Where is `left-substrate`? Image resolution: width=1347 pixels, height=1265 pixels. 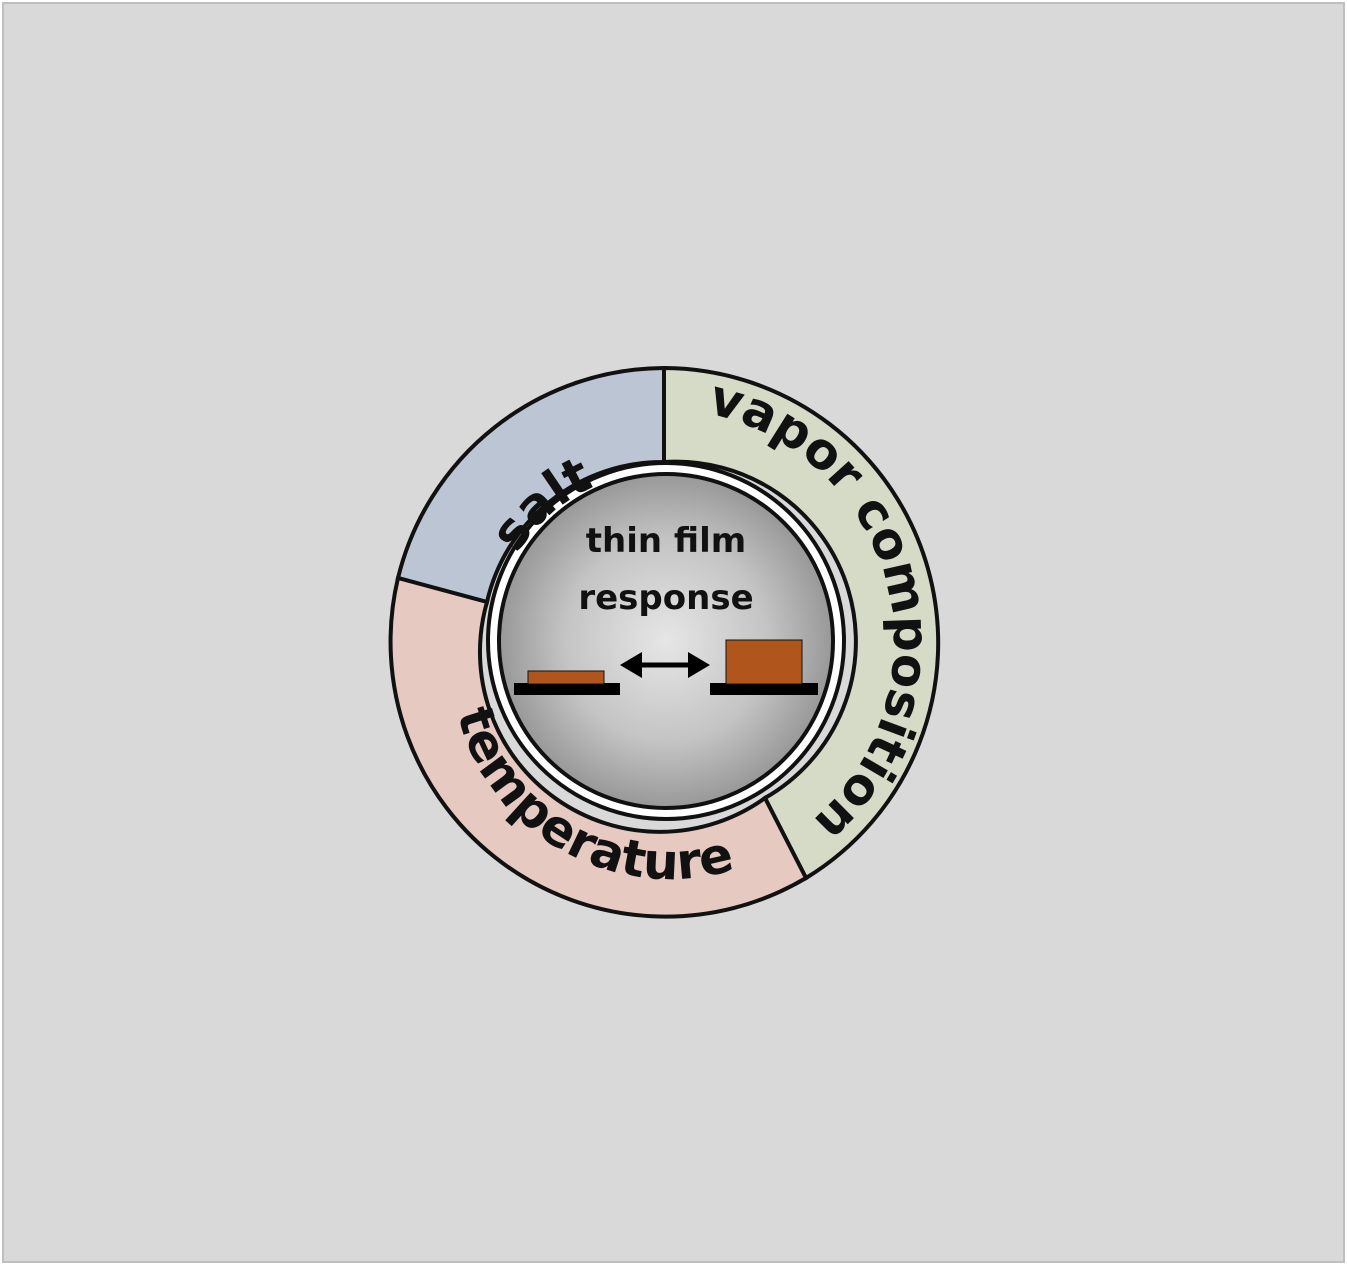
left-substrate is located at coordinates (567, 689).